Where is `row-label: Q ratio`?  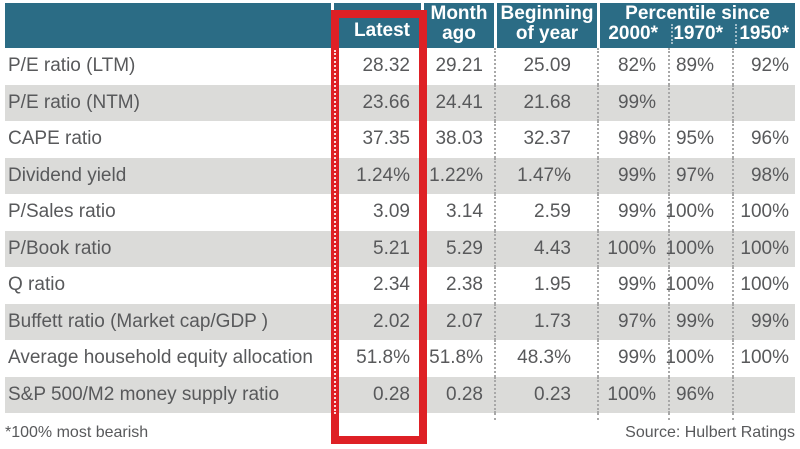
row-label: Q ratio is located at coordinates (37, 285).